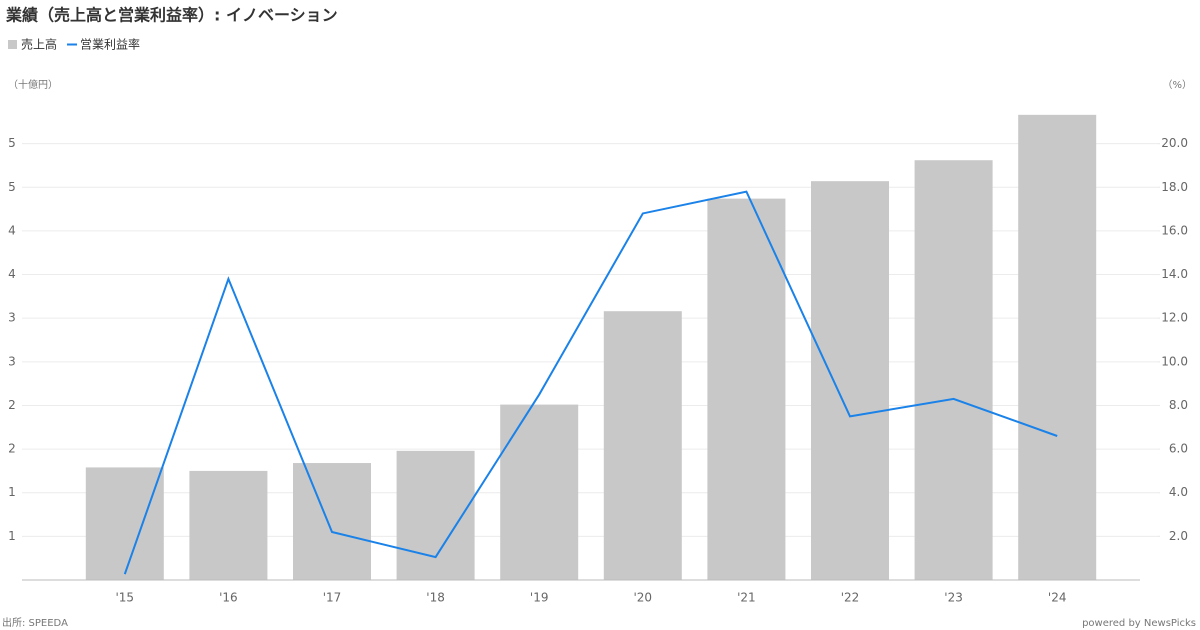  What do you see at coordinates (33, 84) in the screenshot?
I see `y-unit: （十億円）` at bounding box center [33, 84].